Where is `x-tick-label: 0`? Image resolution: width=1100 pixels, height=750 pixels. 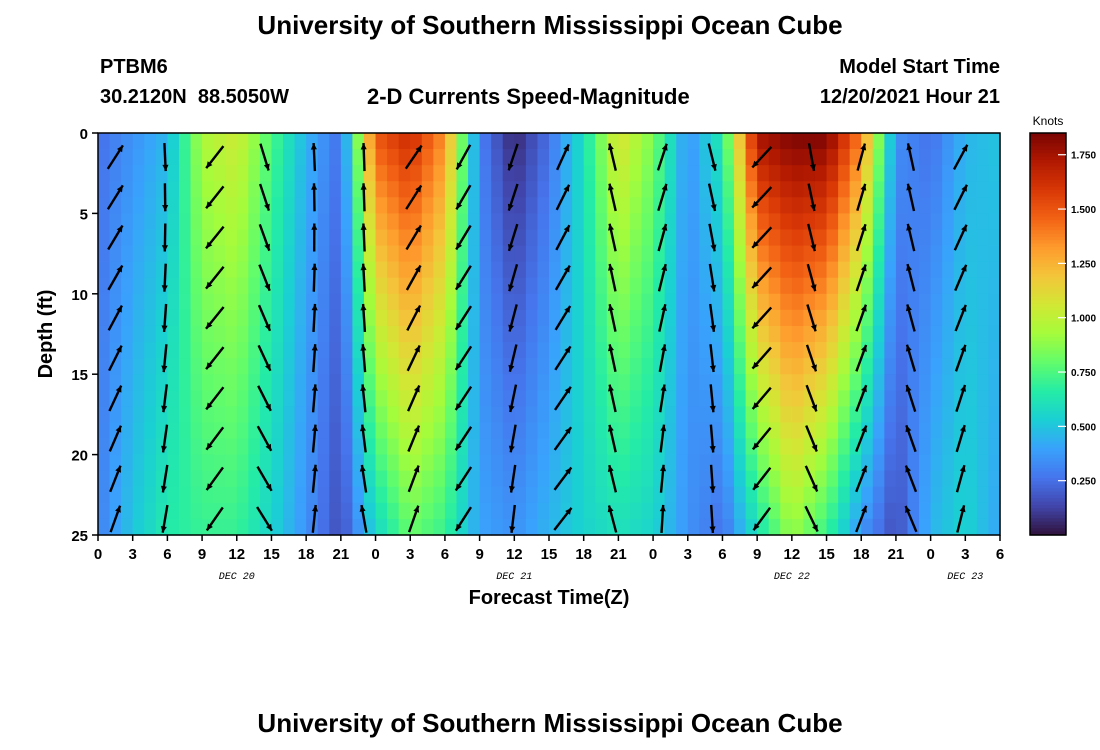
x-tick-label: 0 is located at coordinates (98, 554).